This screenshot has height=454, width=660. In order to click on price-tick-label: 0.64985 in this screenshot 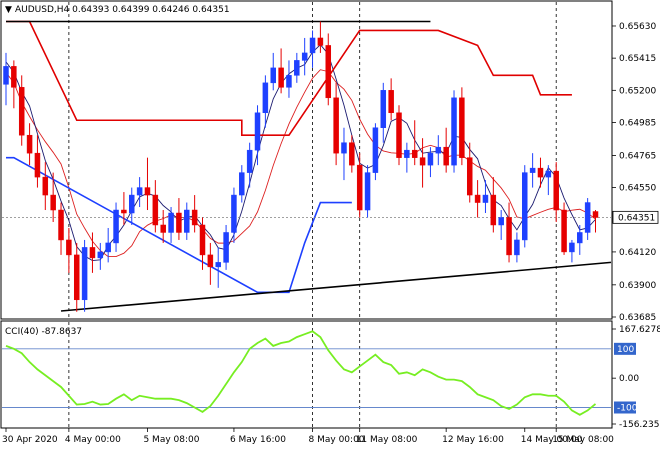, I will do `click(637, 123)`.